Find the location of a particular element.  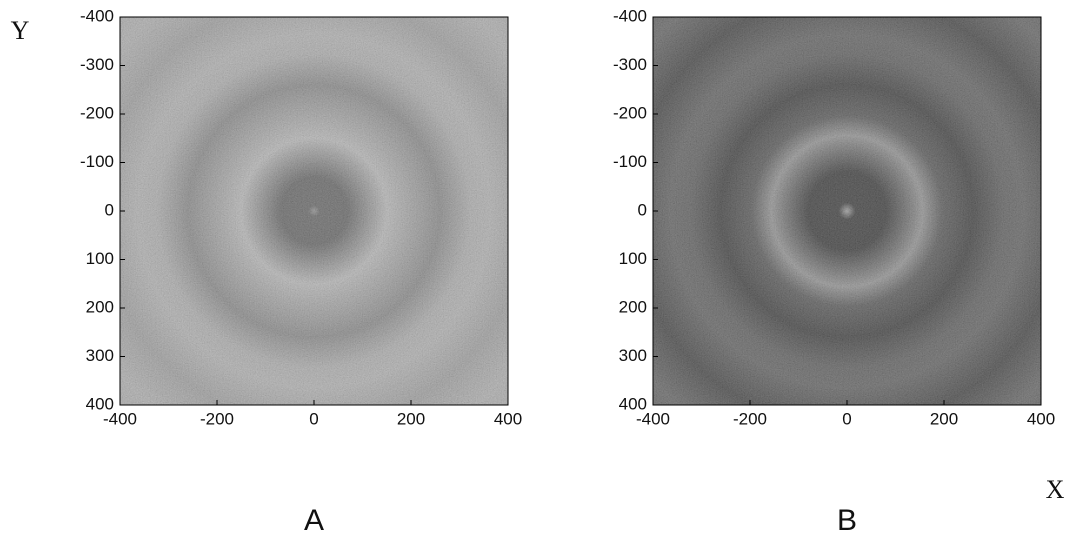

x-axis-label: X is located at coordinates (1055, 489).